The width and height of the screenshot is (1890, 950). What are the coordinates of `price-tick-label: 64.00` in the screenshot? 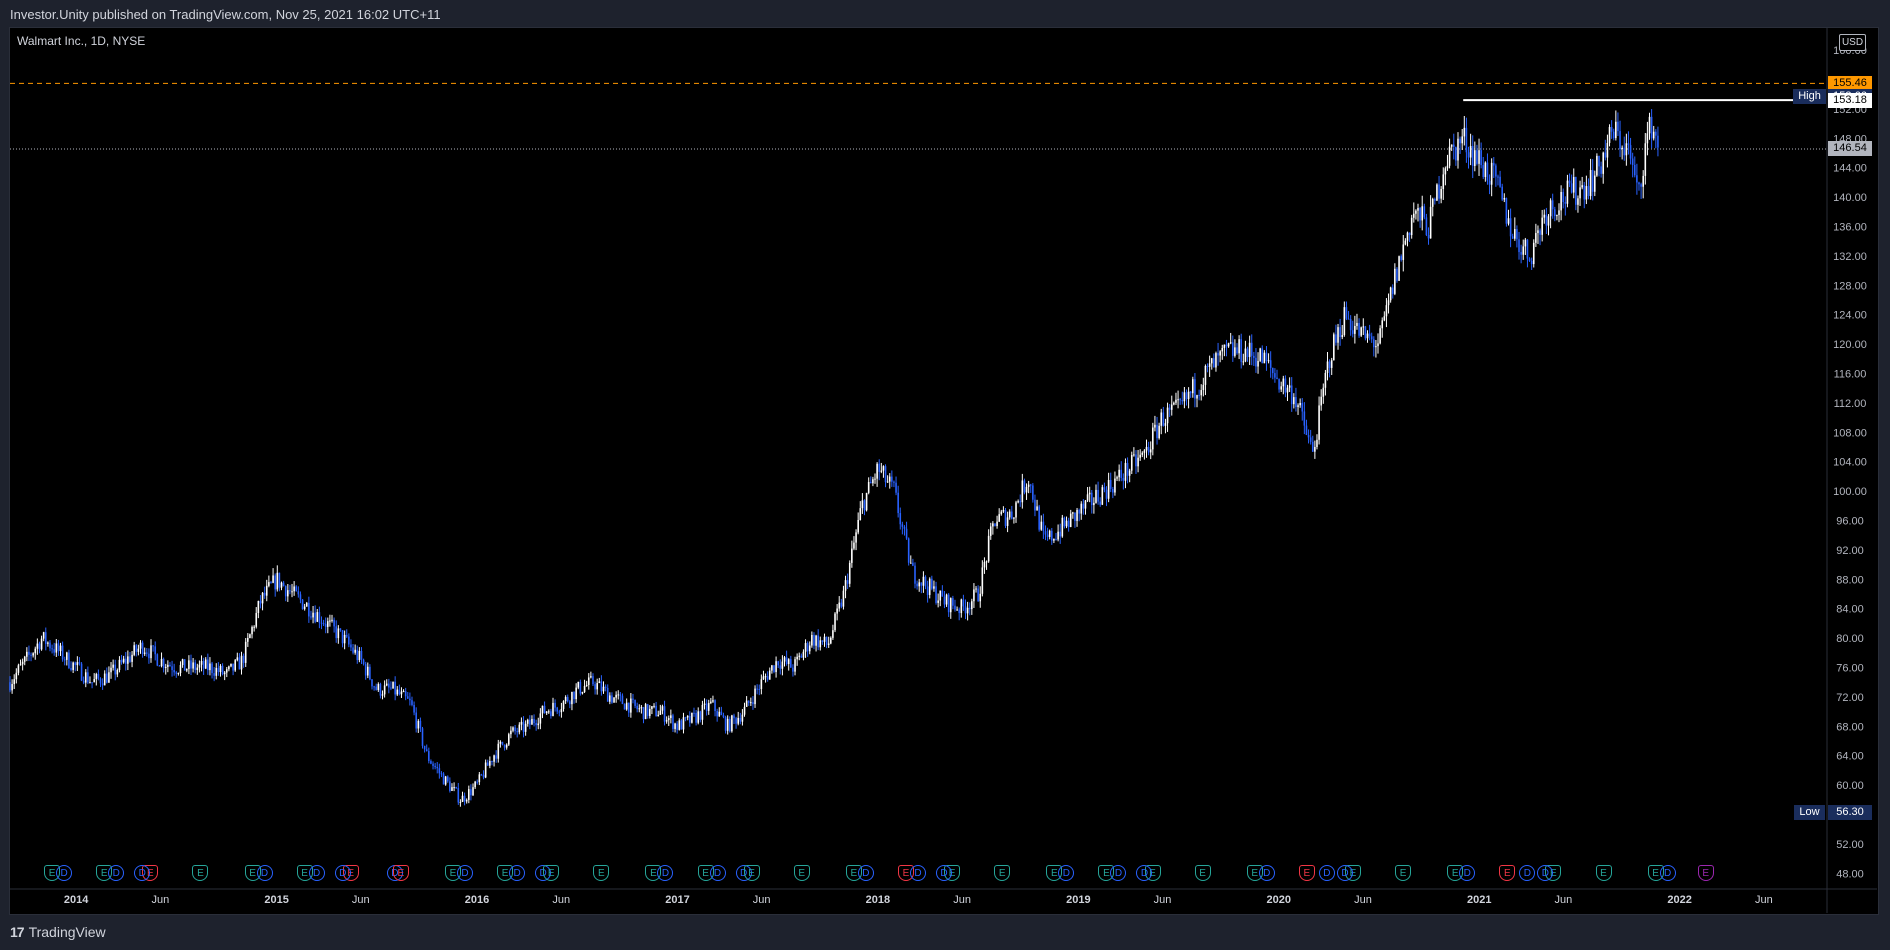 It's located at (1850, 757).